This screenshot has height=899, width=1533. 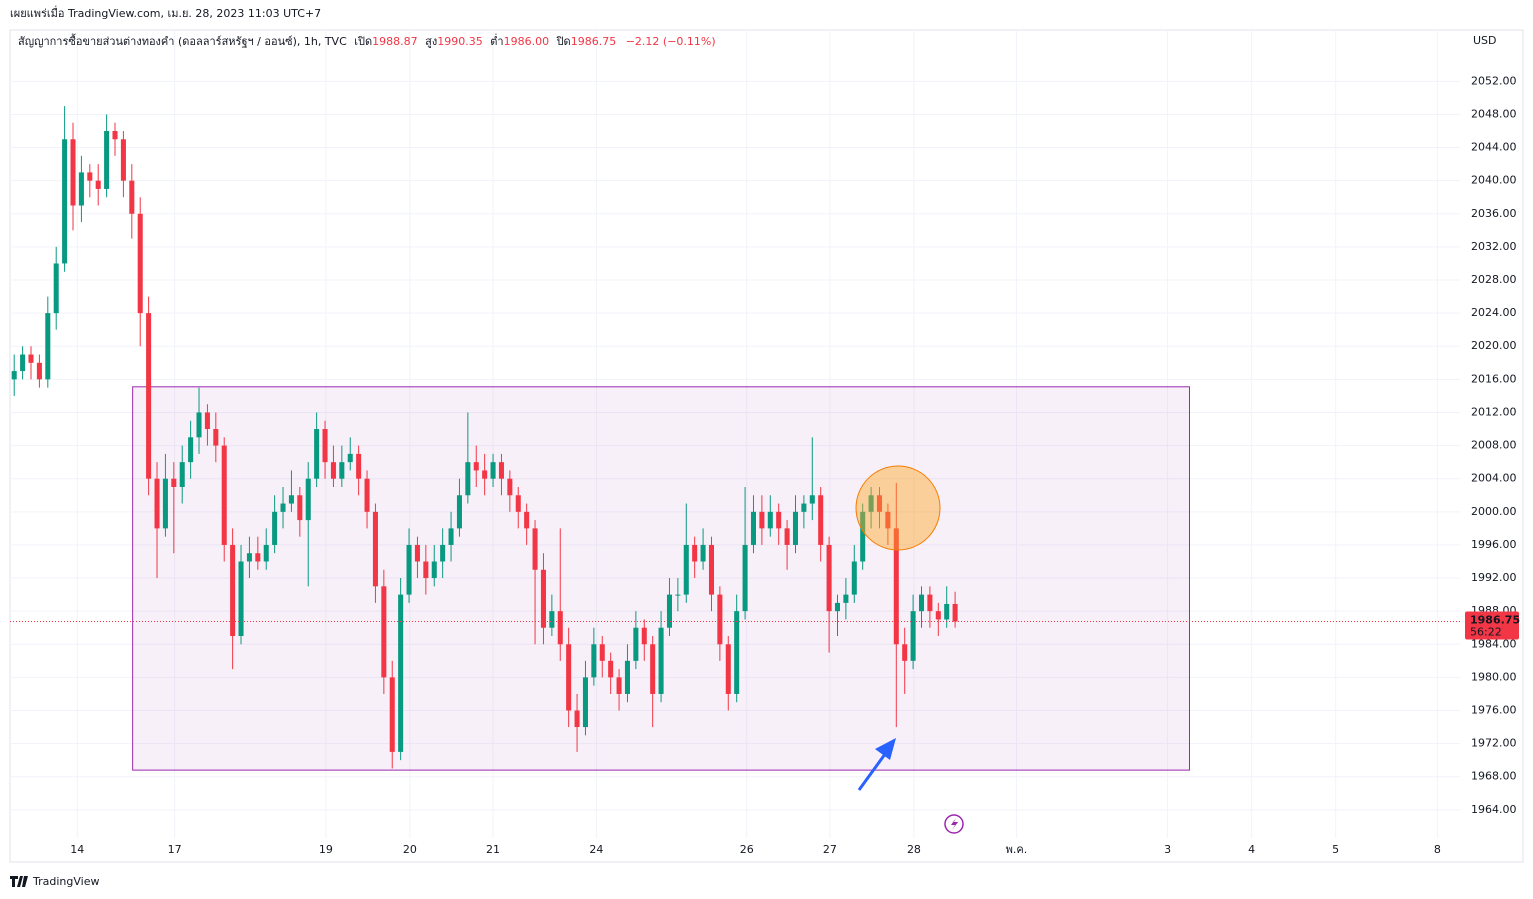 What do you see at coordinates (395, 41) in the screenshot?
I see `open-value: 1988.87` at bounding box center [395, 41].